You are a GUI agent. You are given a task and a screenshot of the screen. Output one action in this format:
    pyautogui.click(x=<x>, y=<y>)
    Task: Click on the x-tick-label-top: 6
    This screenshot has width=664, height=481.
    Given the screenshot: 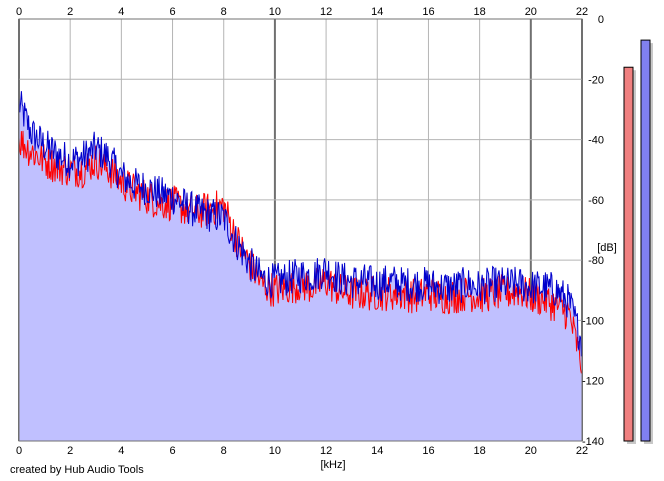 What is the action you would take?
    pyautogui.click(x=172, y=12)
    